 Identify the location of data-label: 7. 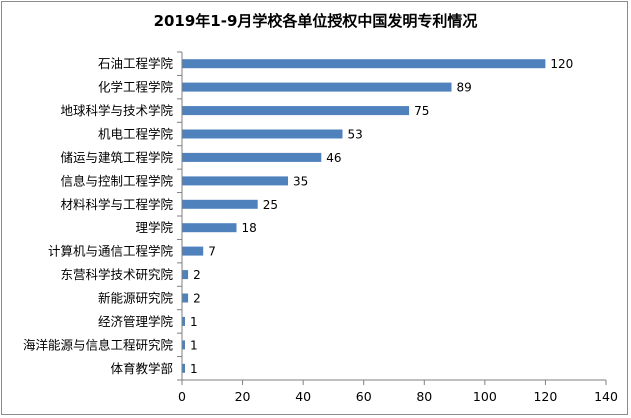
(212, 252).